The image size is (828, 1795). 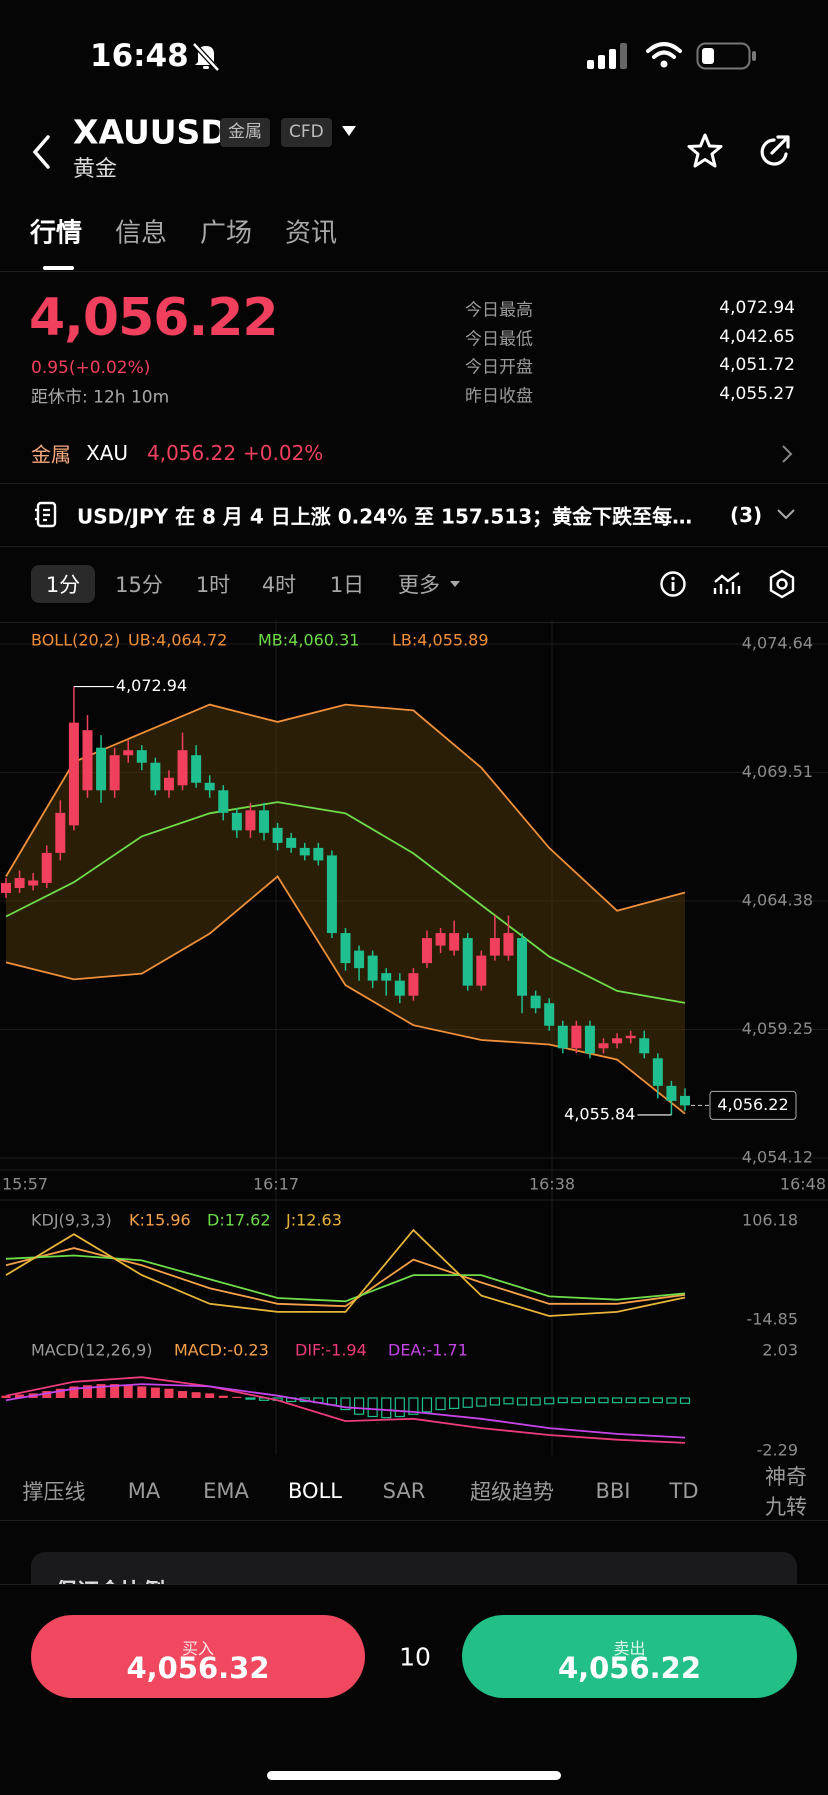 What do you see at coordinates (92, 1350) in the screenshot?
I see `macd-legend: MACD(12,26,9)` at bounding box center [92, 1350].